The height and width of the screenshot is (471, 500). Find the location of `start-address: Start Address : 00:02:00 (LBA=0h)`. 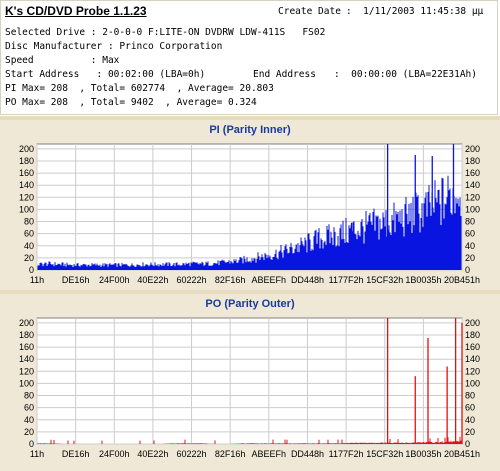

start-address: Start Address : 00:02:00 (LBA=0h) is located at coordinates (105, 74).